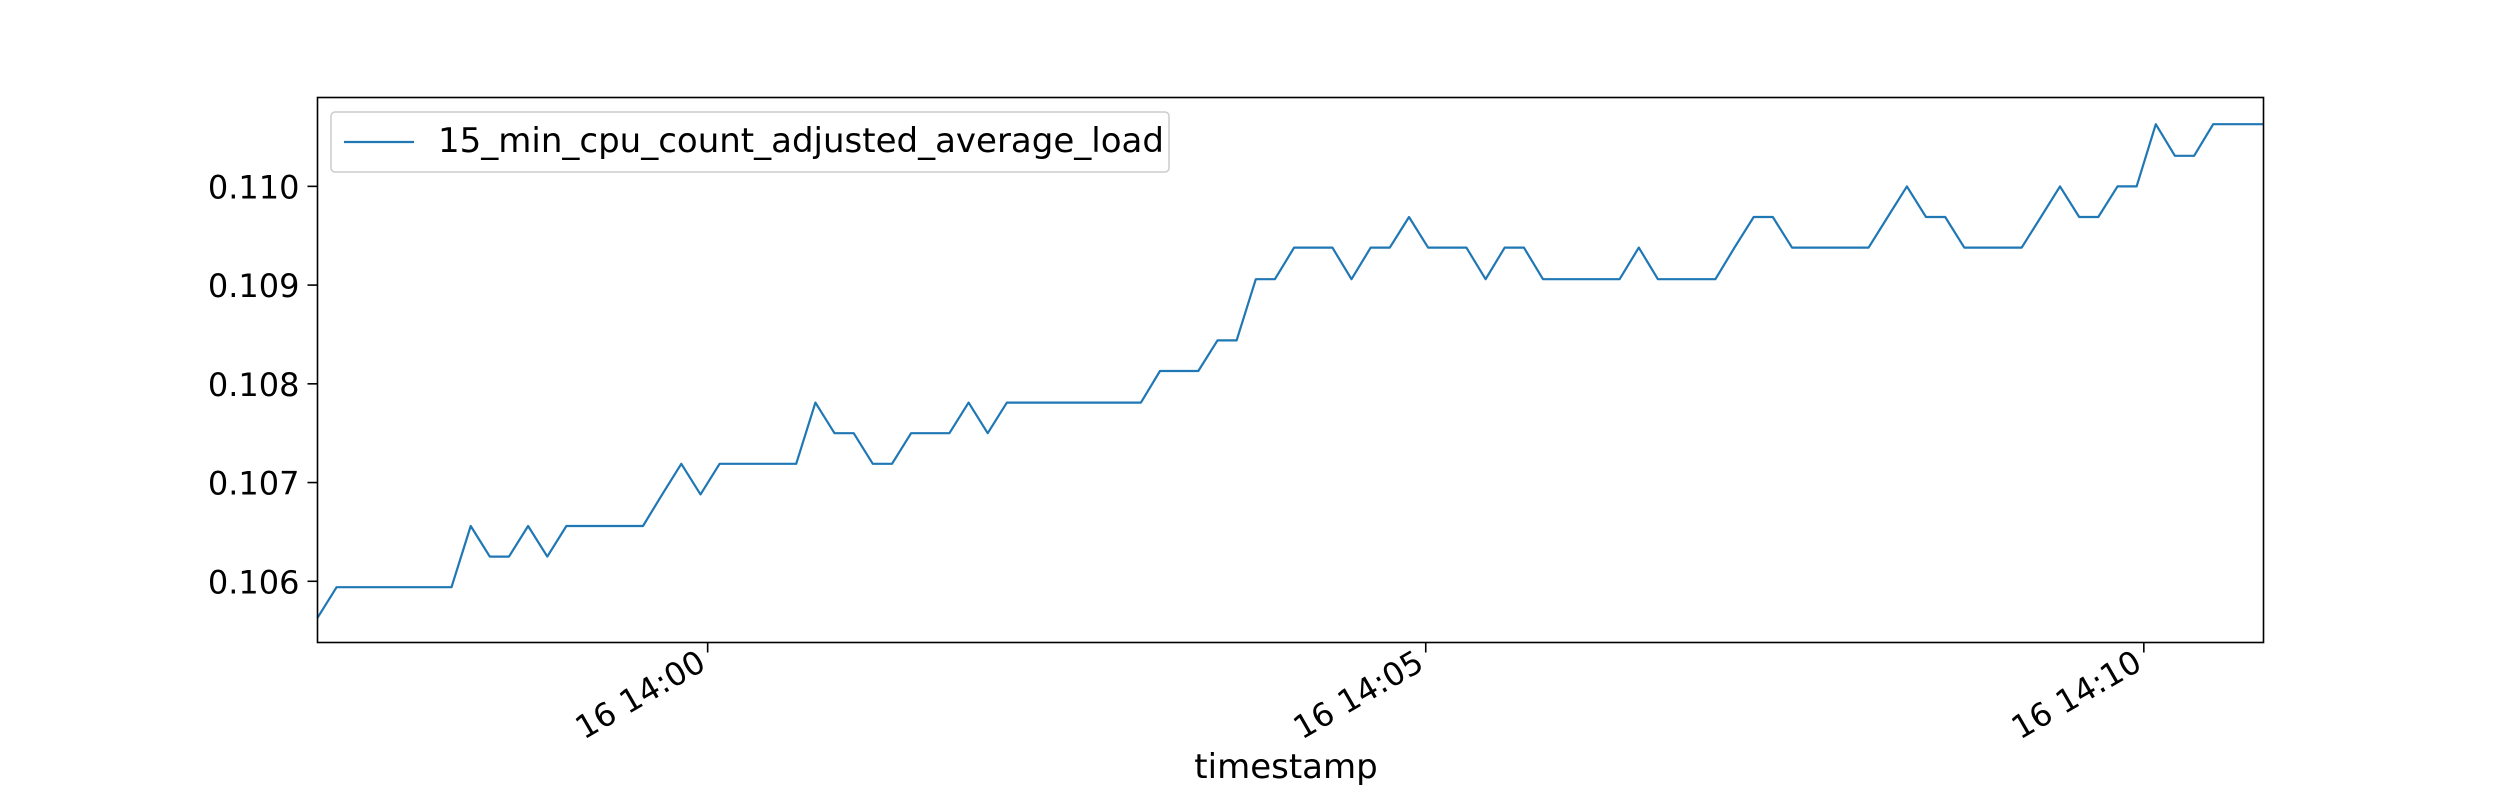 This screenshot has width=2500, height=800. I want to click on y-tick-label: 0.109, so click(254, 286).